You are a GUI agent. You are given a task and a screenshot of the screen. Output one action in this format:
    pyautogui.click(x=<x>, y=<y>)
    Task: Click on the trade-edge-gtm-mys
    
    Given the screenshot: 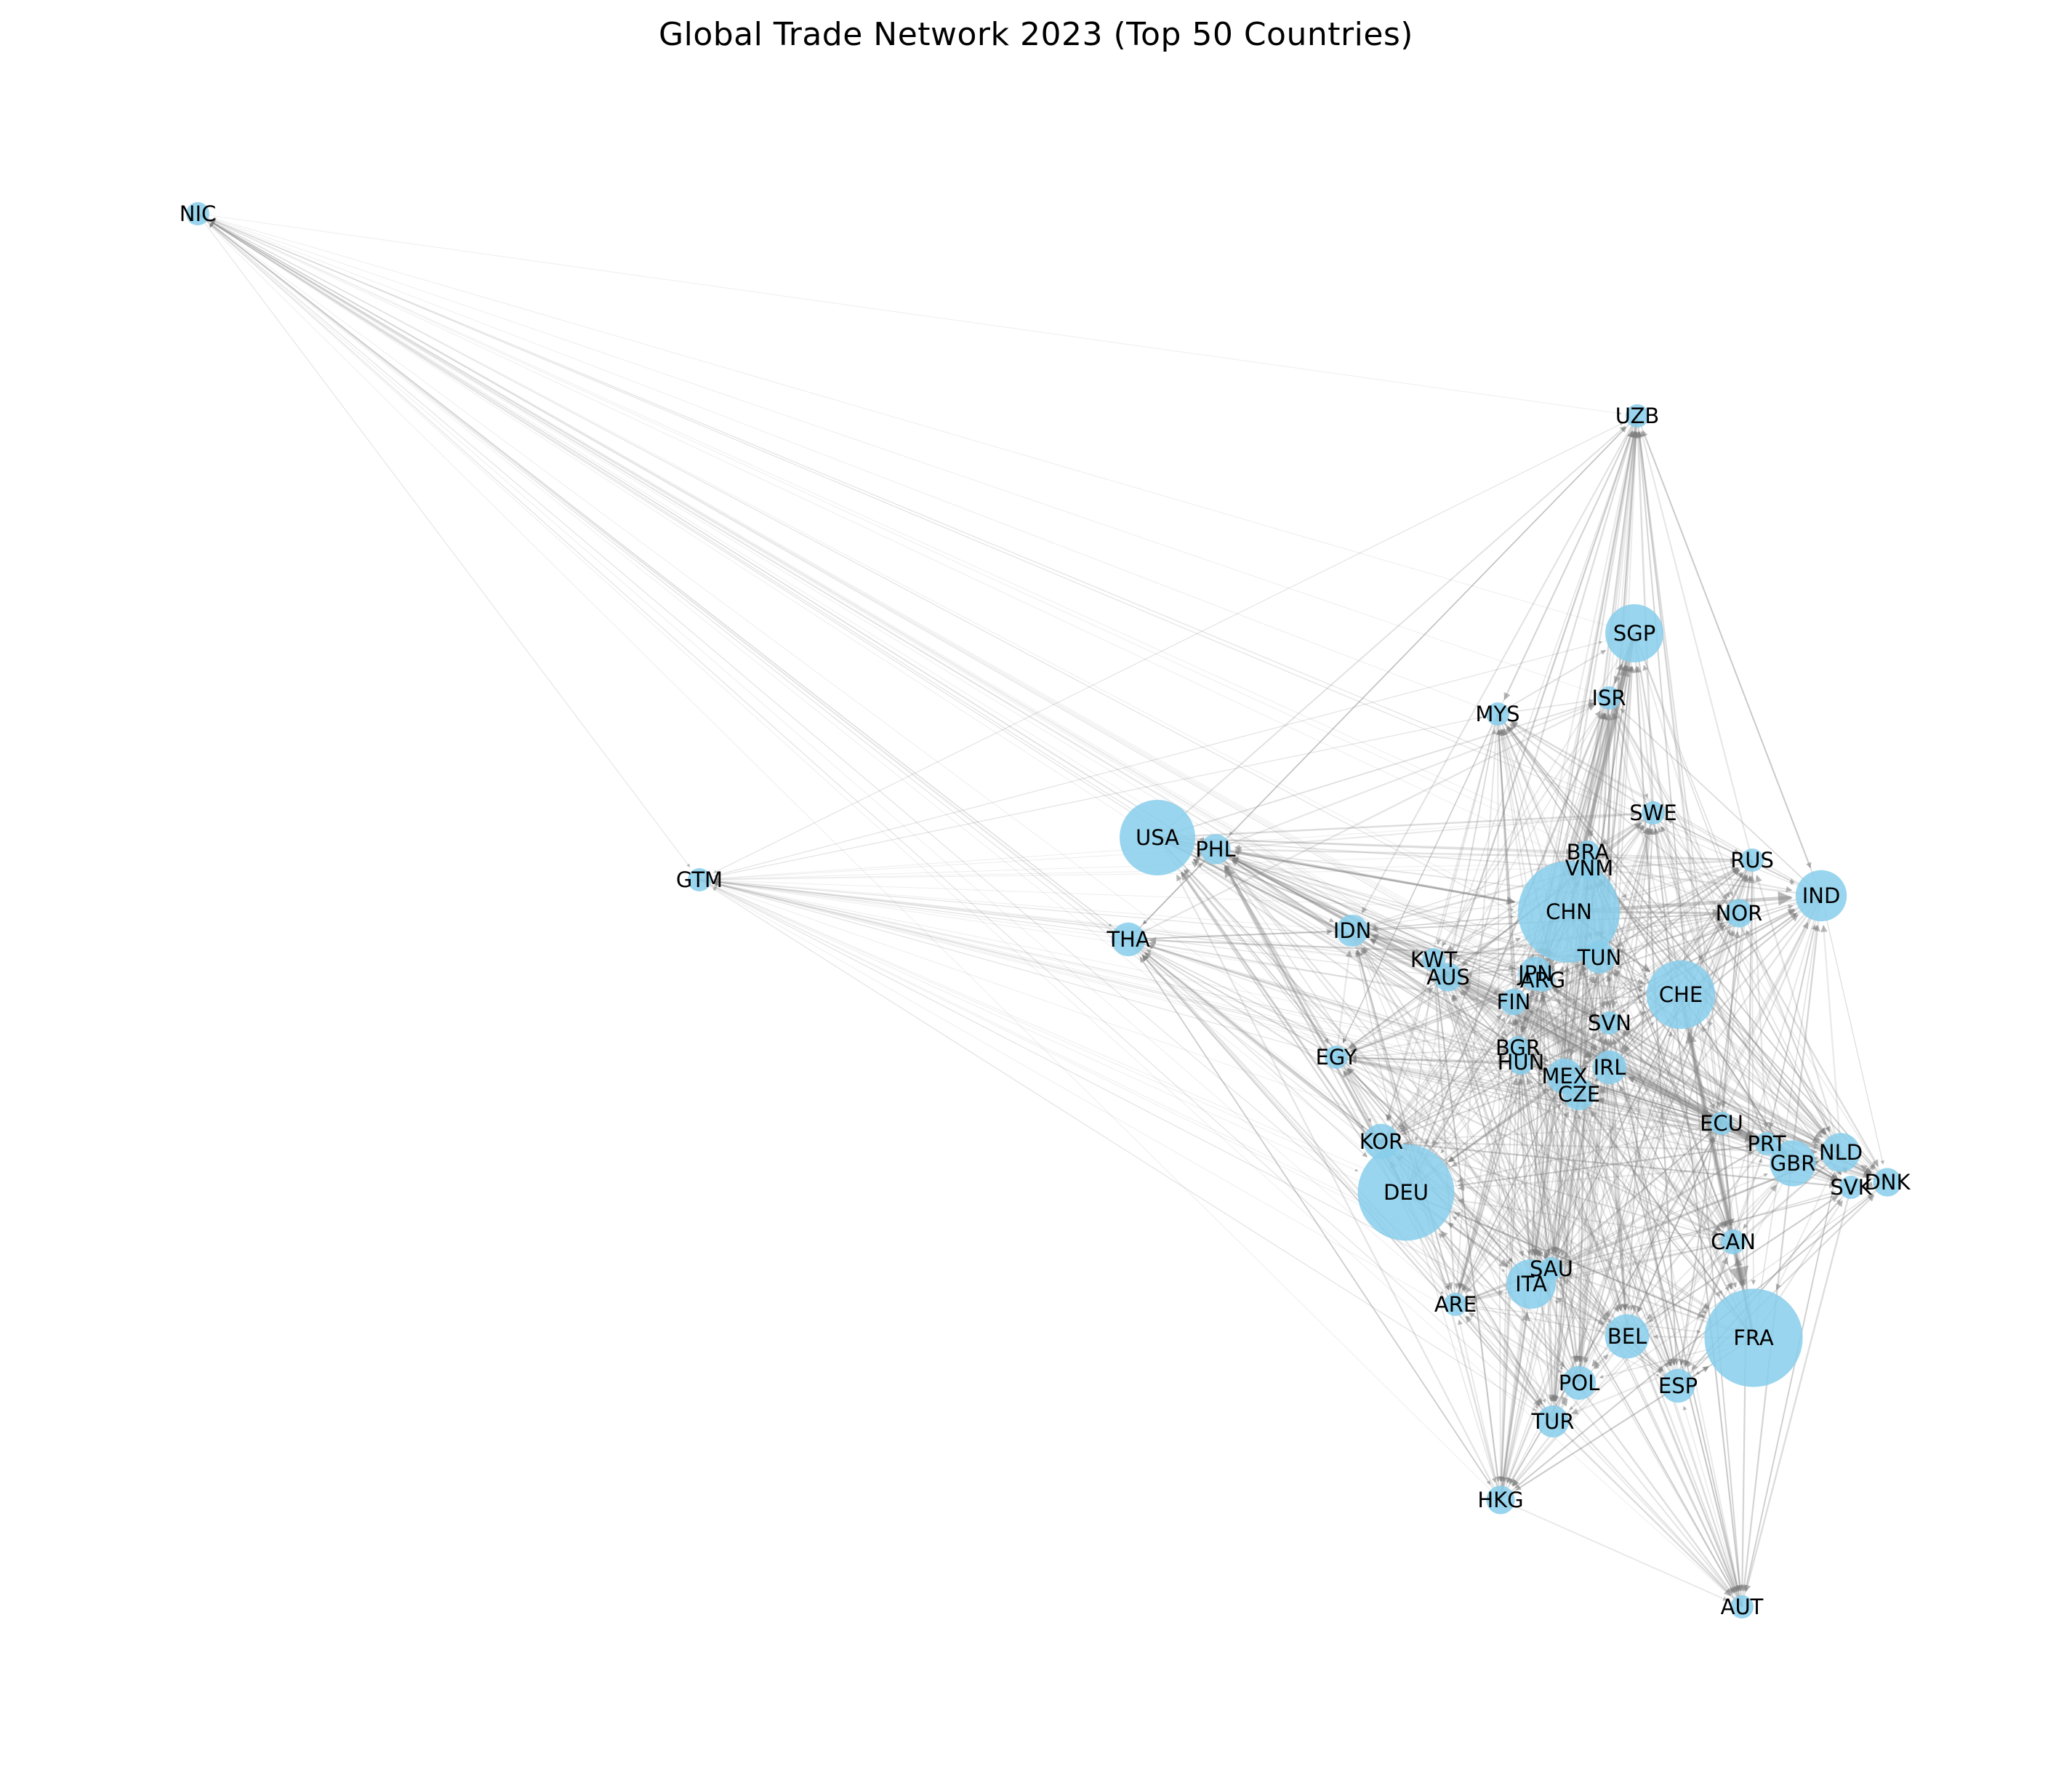 What is the action you would take?
    pyautogui.click(x=1090, y=798)
    